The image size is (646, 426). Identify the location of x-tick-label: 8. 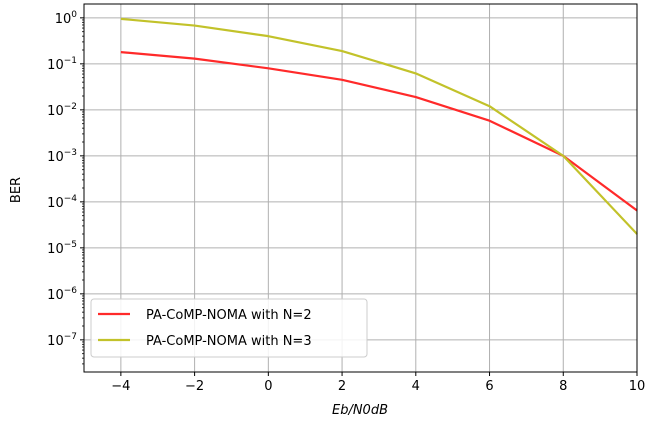
(563, 386).